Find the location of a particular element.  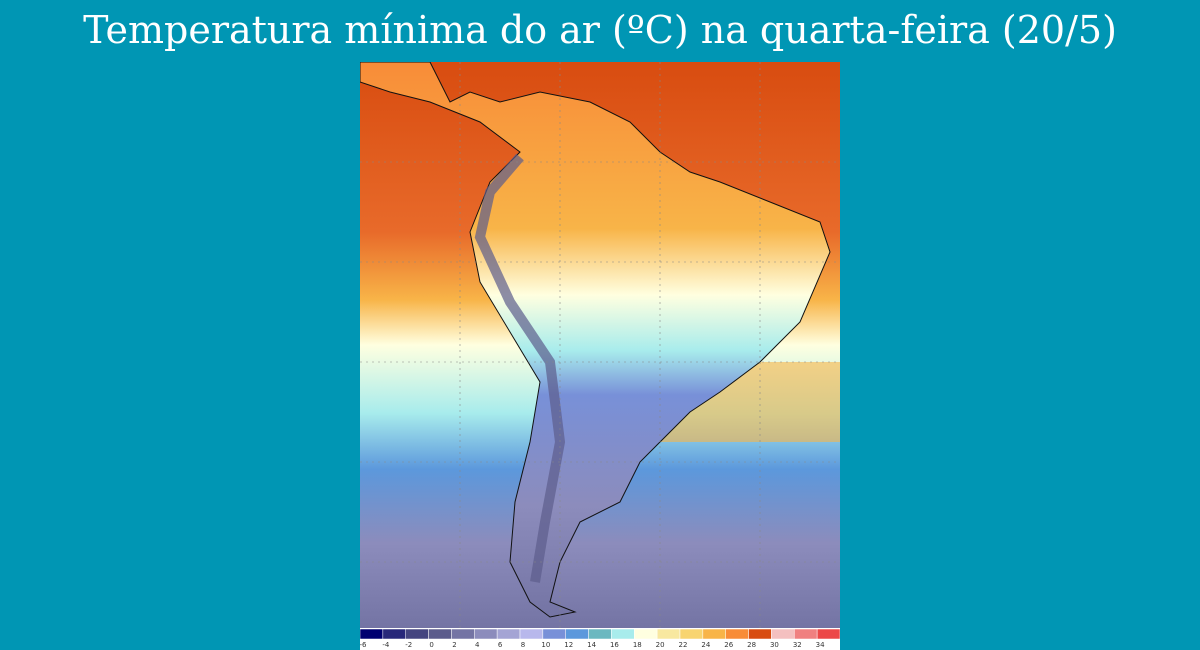

colorbar-label: 2 is located at coordinates (454, 645).